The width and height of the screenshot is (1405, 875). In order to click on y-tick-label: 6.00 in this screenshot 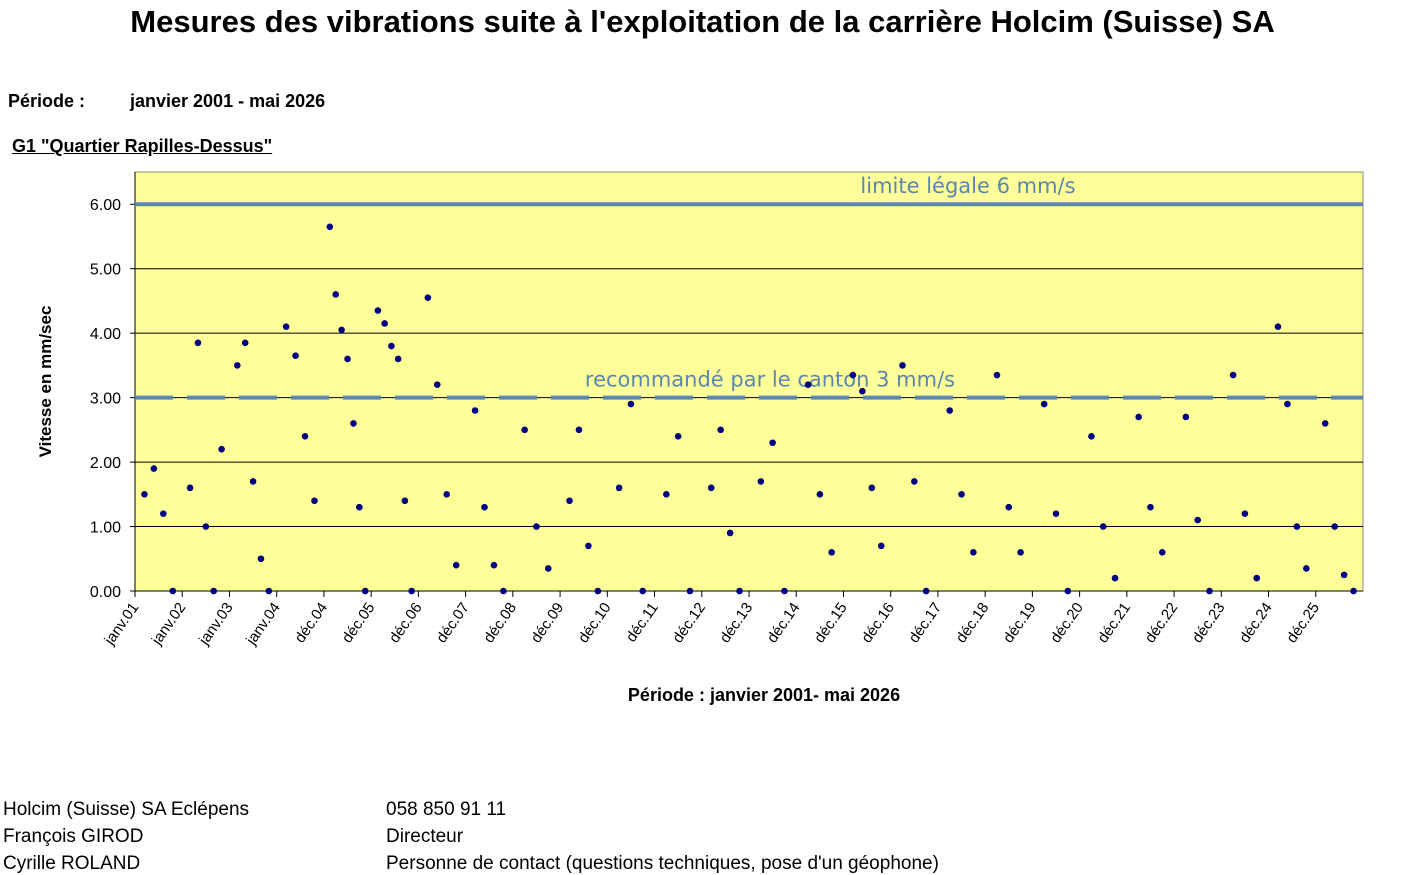, I will do `click(105, 205)`.